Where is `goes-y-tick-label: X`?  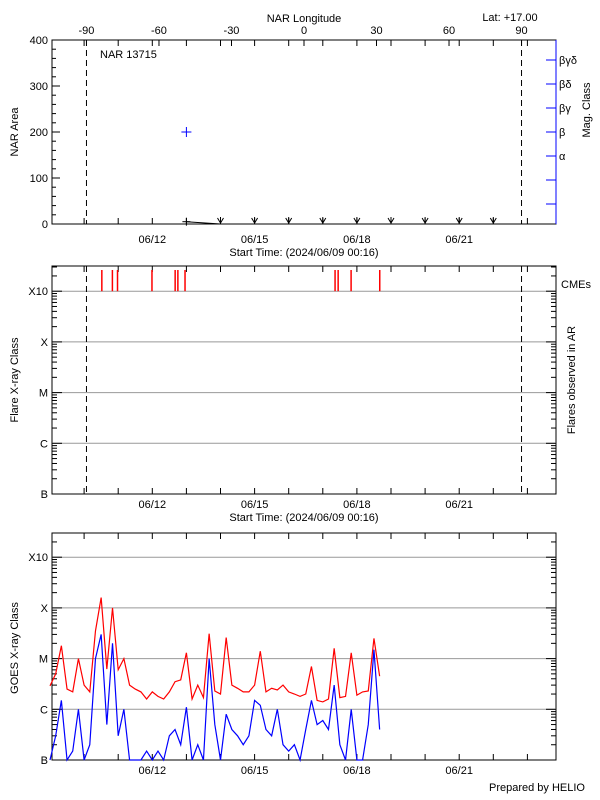 goes-y-tick-label: X is located at coordinates (45, 609).